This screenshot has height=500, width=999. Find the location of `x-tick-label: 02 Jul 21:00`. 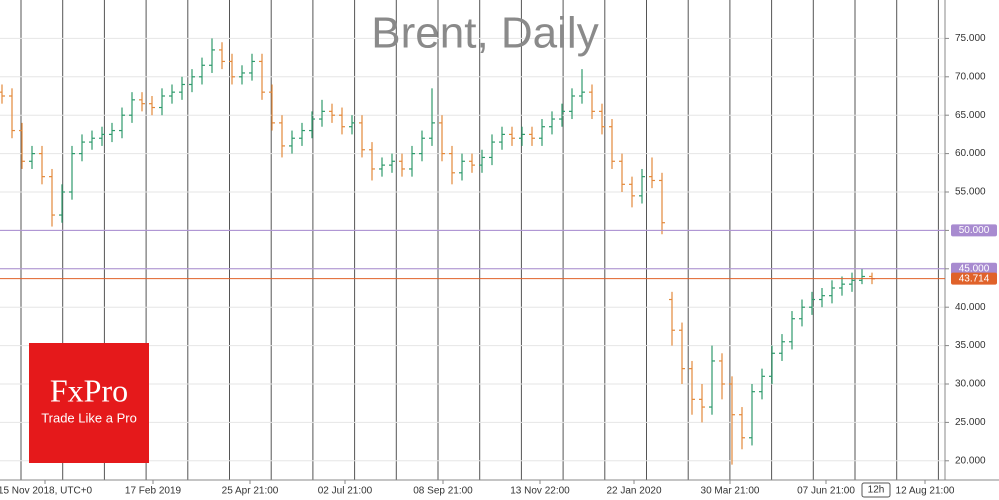

x-tick-label: 02 Jul 21:00 is located at coordinates (345, 491).